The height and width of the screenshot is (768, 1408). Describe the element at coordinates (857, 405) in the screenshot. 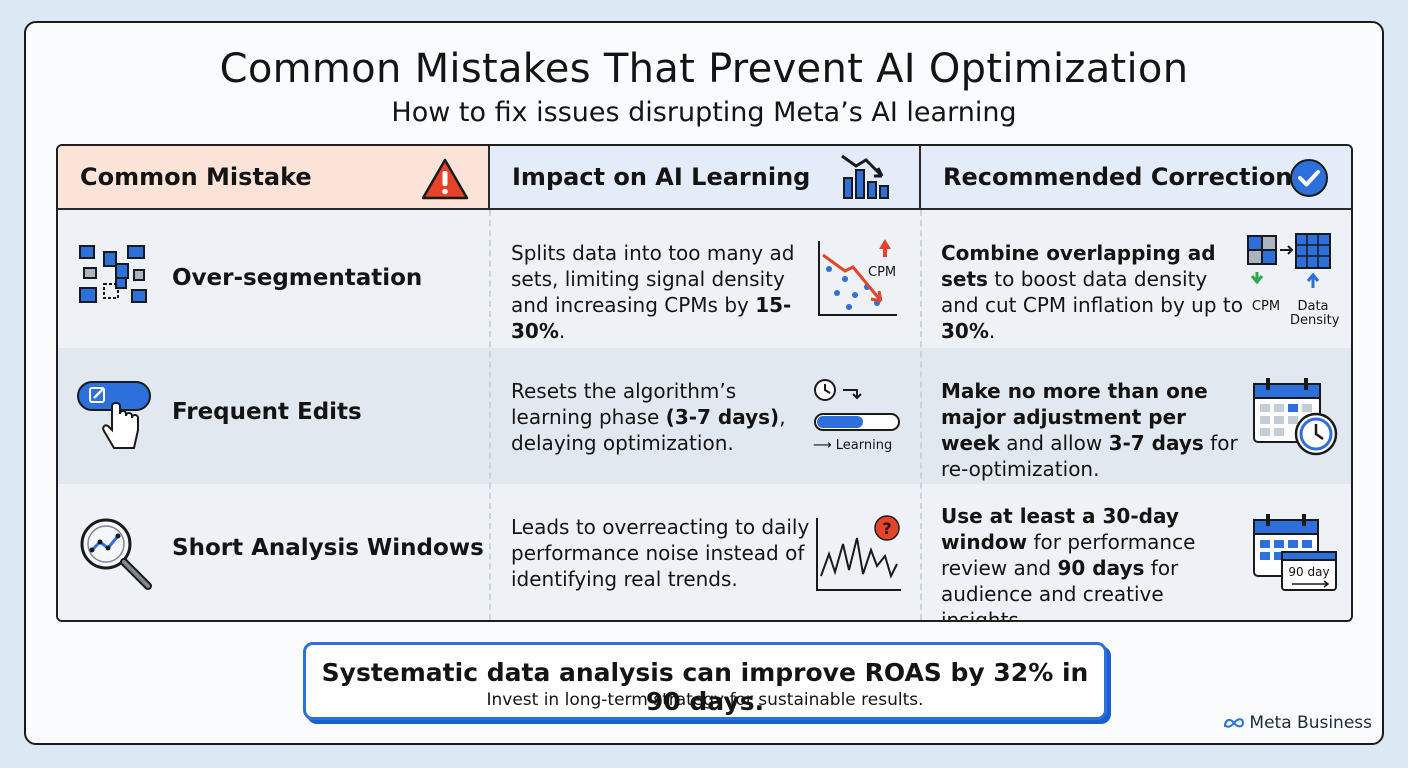

I see `clock-progress-icon` at that location.